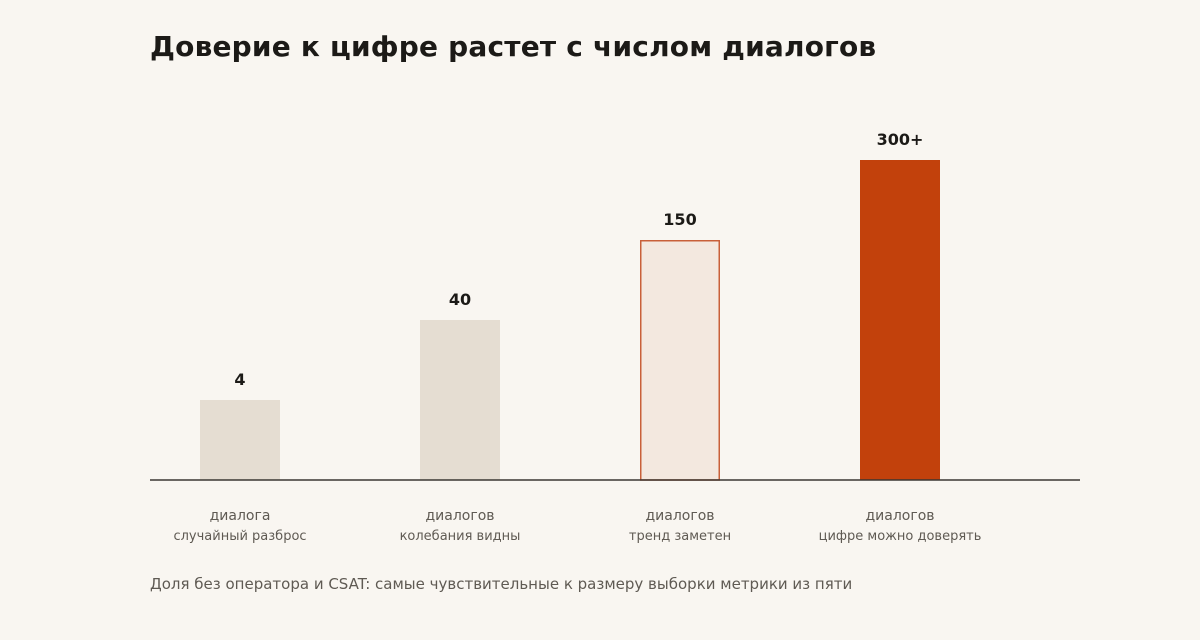 This screenshot has height=640, width=1200. Describe the element at coordinates (680, 536) in the screenshot. I see `category-note-label-3: тренд заметен` at that location.